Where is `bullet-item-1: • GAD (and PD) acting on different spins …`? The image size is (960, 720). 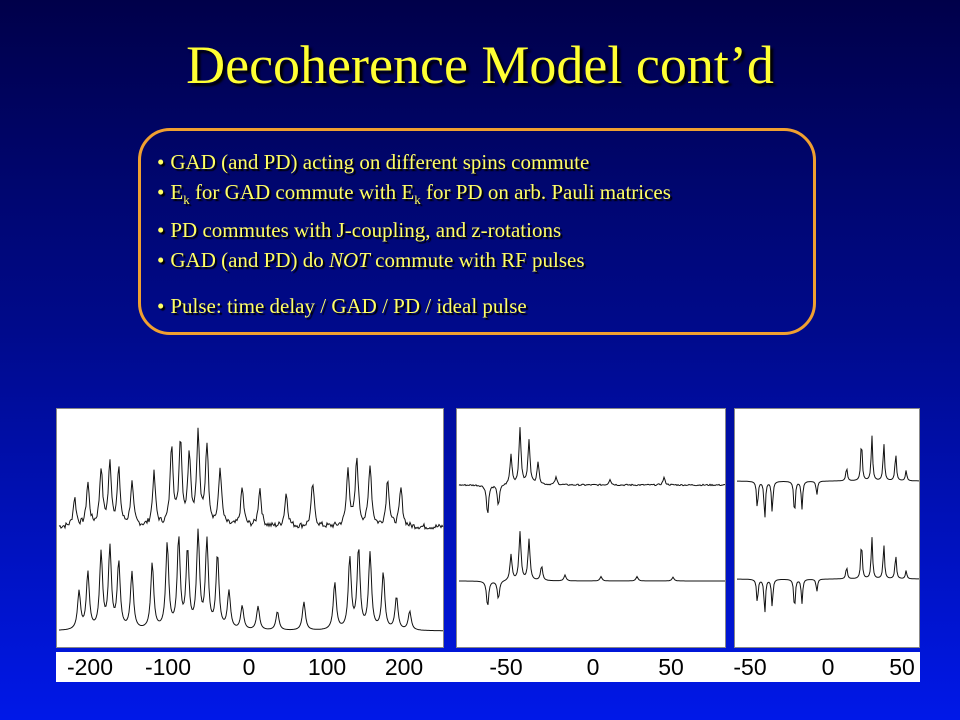 bullet-item-1: • GAD (and PD) acting on different spins … is located at coordinates (373, 162).